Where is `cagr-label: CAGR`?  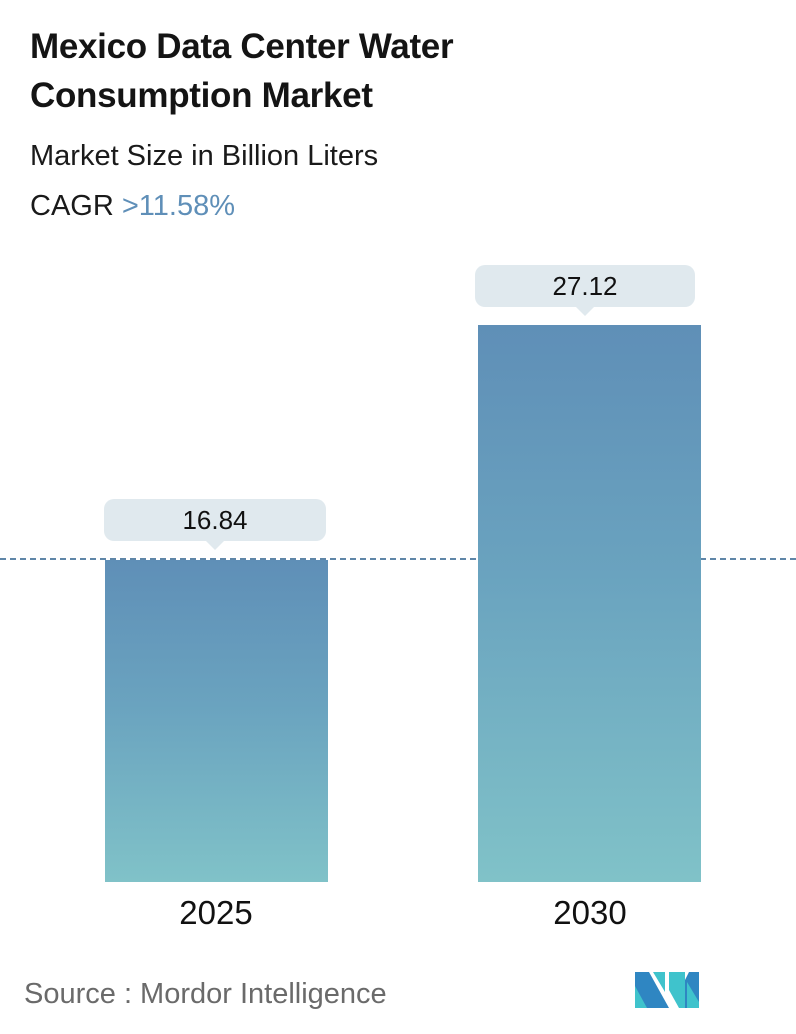 cagr-label: CAGR is located at coordinates (72, 206).